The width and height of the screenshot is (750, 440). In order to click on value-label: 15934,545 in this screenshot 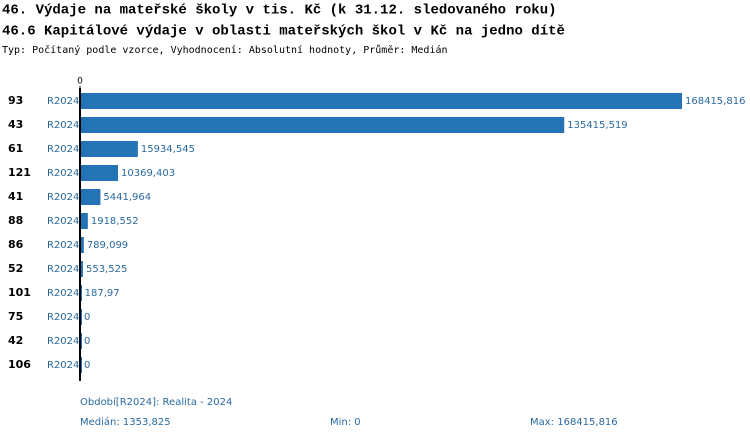, I will do `click(168, 149)`.